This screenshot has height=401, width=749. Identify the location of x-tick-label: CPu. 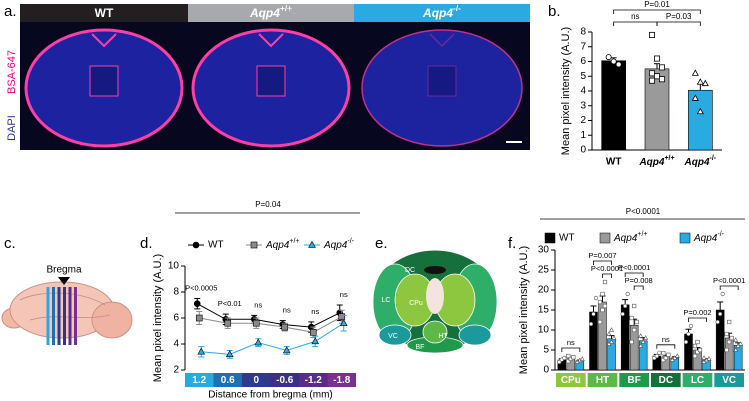
(571, 380).